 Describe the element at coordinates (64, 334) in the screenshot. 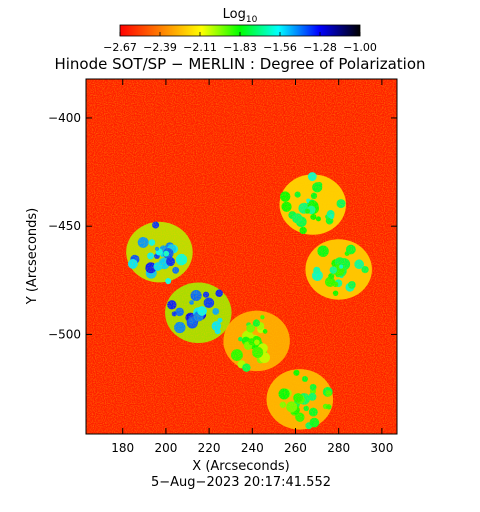

I see `y-tick-label: −500` at that location.